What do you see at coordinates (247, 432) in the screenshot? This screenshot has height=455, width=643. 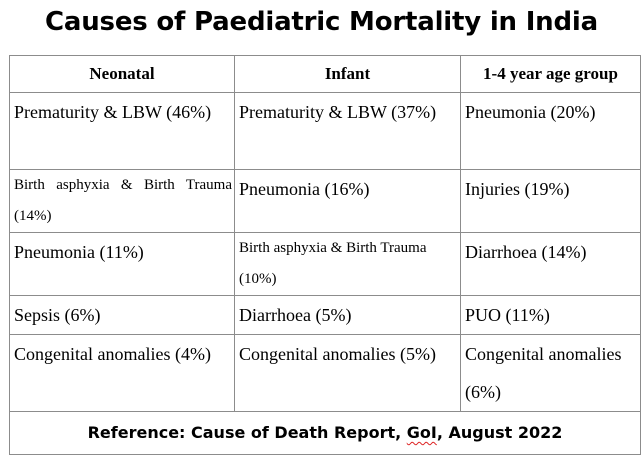 I see `reference-prefix: Reference: Cause of Death Report,` at bounding box center [247, 432].